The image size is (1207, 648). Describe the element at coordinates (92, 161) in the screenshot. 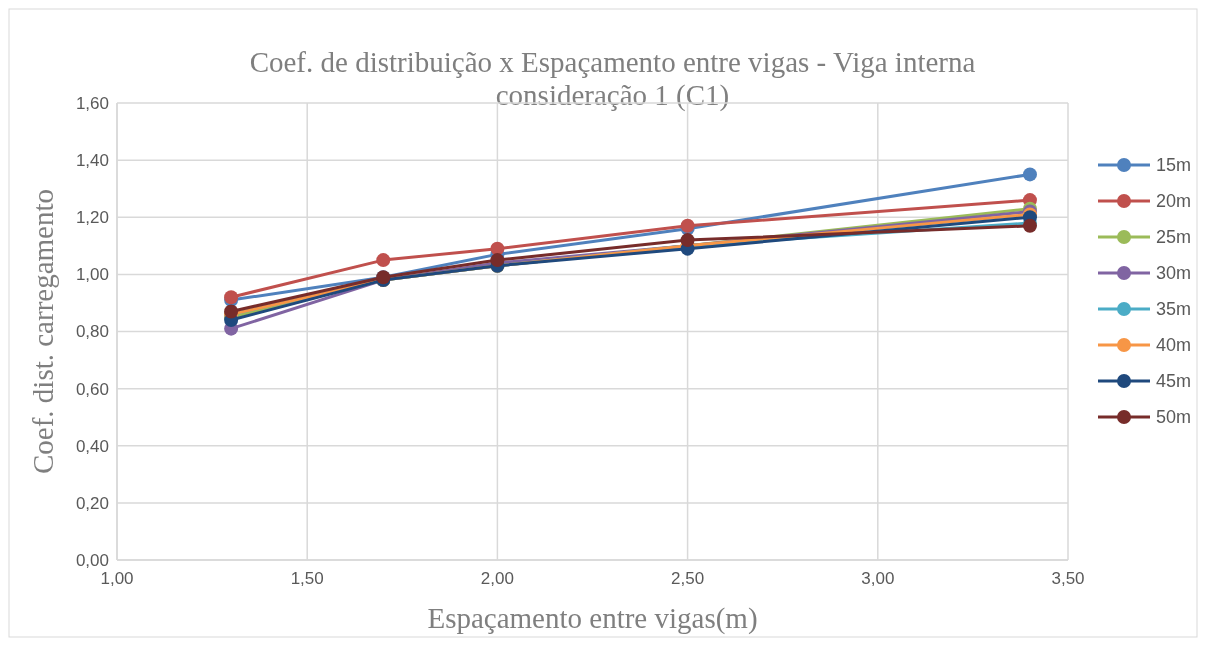

I see `y-tick-label: 1,40` at that location.